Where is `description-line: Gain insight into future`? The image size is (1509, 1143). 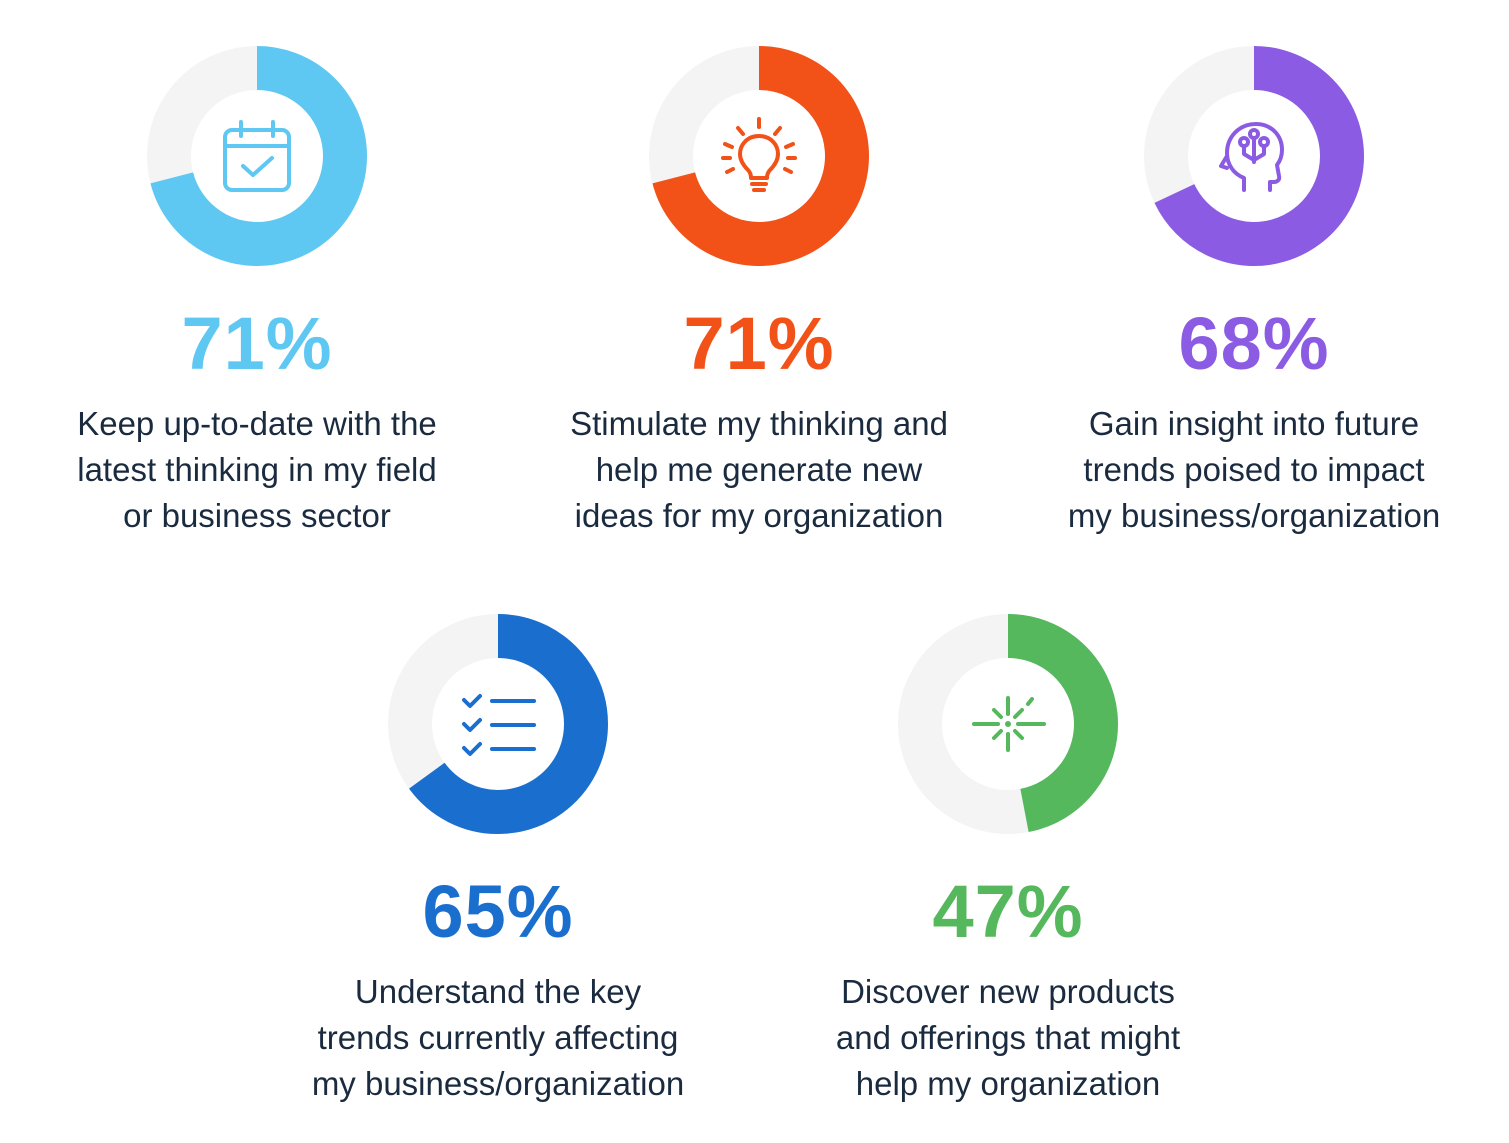
description-line: Gain insight into future is located at coordinates (1254, 423).